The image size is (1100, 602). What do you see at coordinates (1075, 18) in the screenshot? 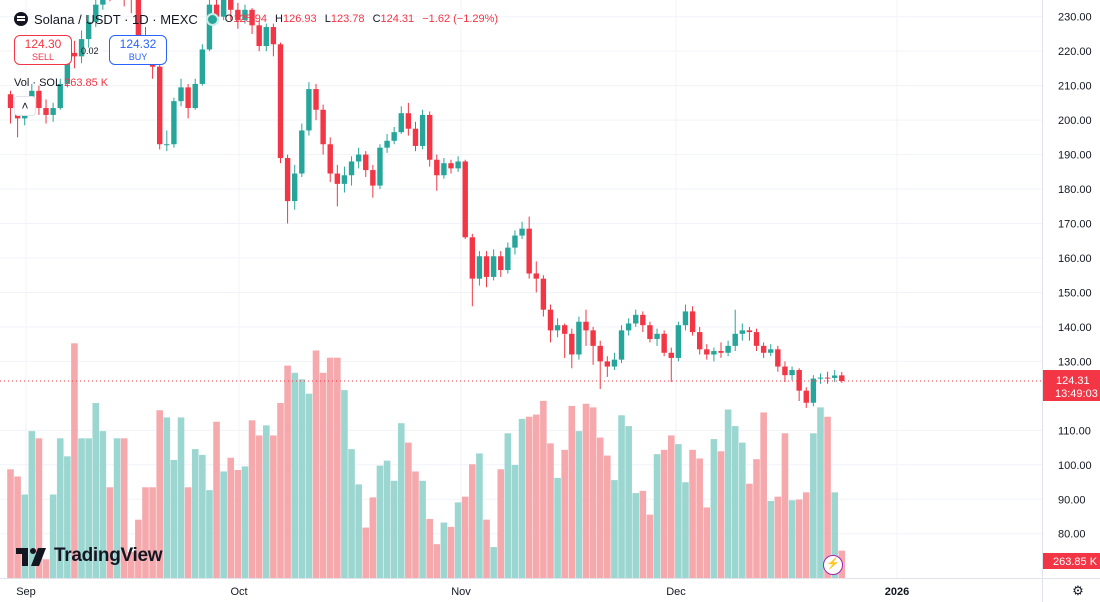
I see `price-tick-label: 230.00` at bounding box center [1075, 18].